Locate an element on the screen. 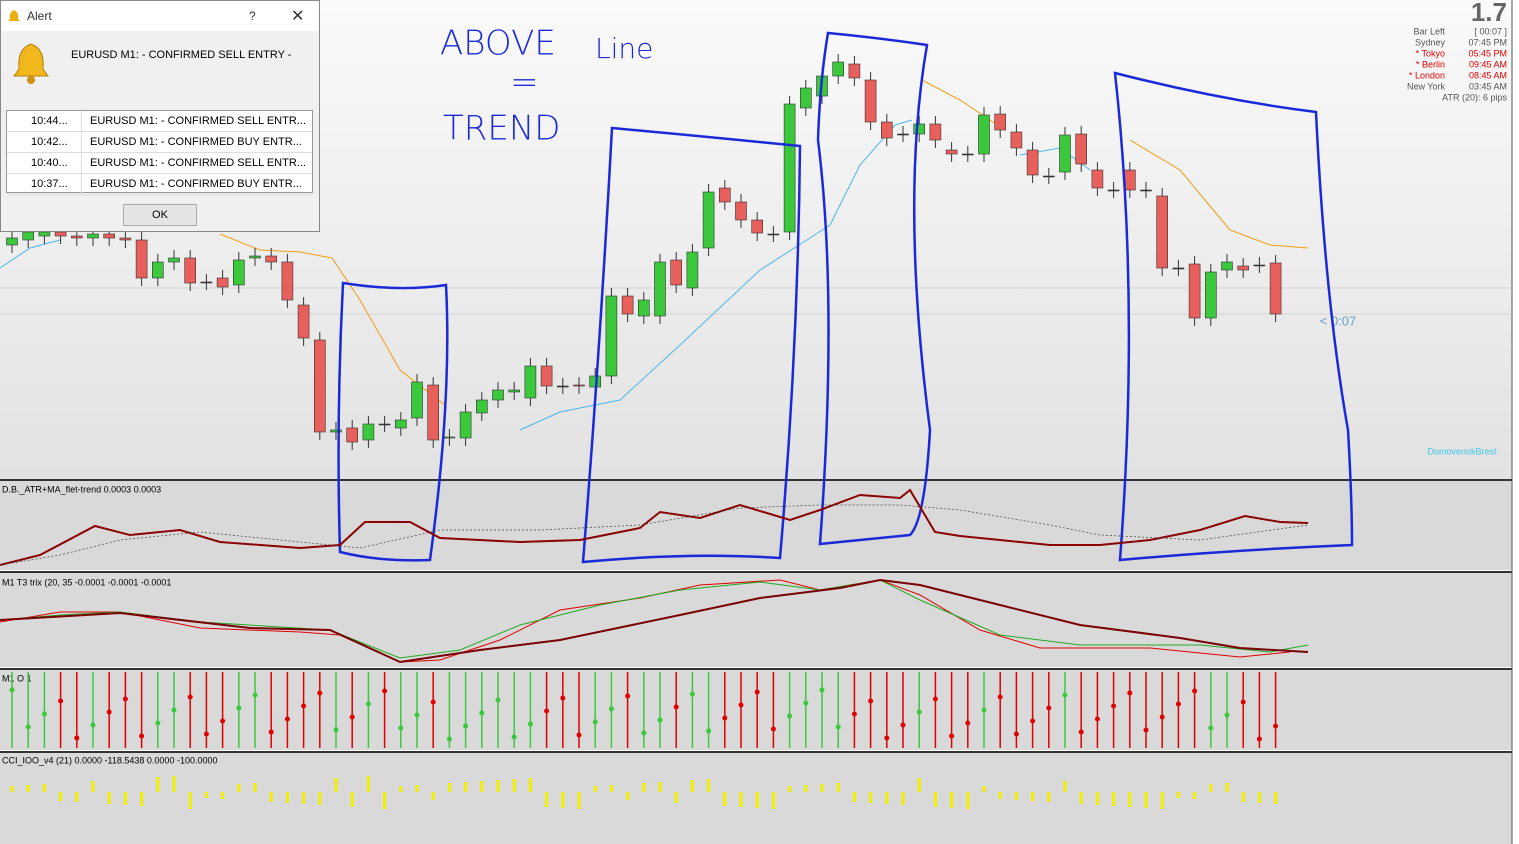  annotation-text: Line is located at coordinates (624, 48).